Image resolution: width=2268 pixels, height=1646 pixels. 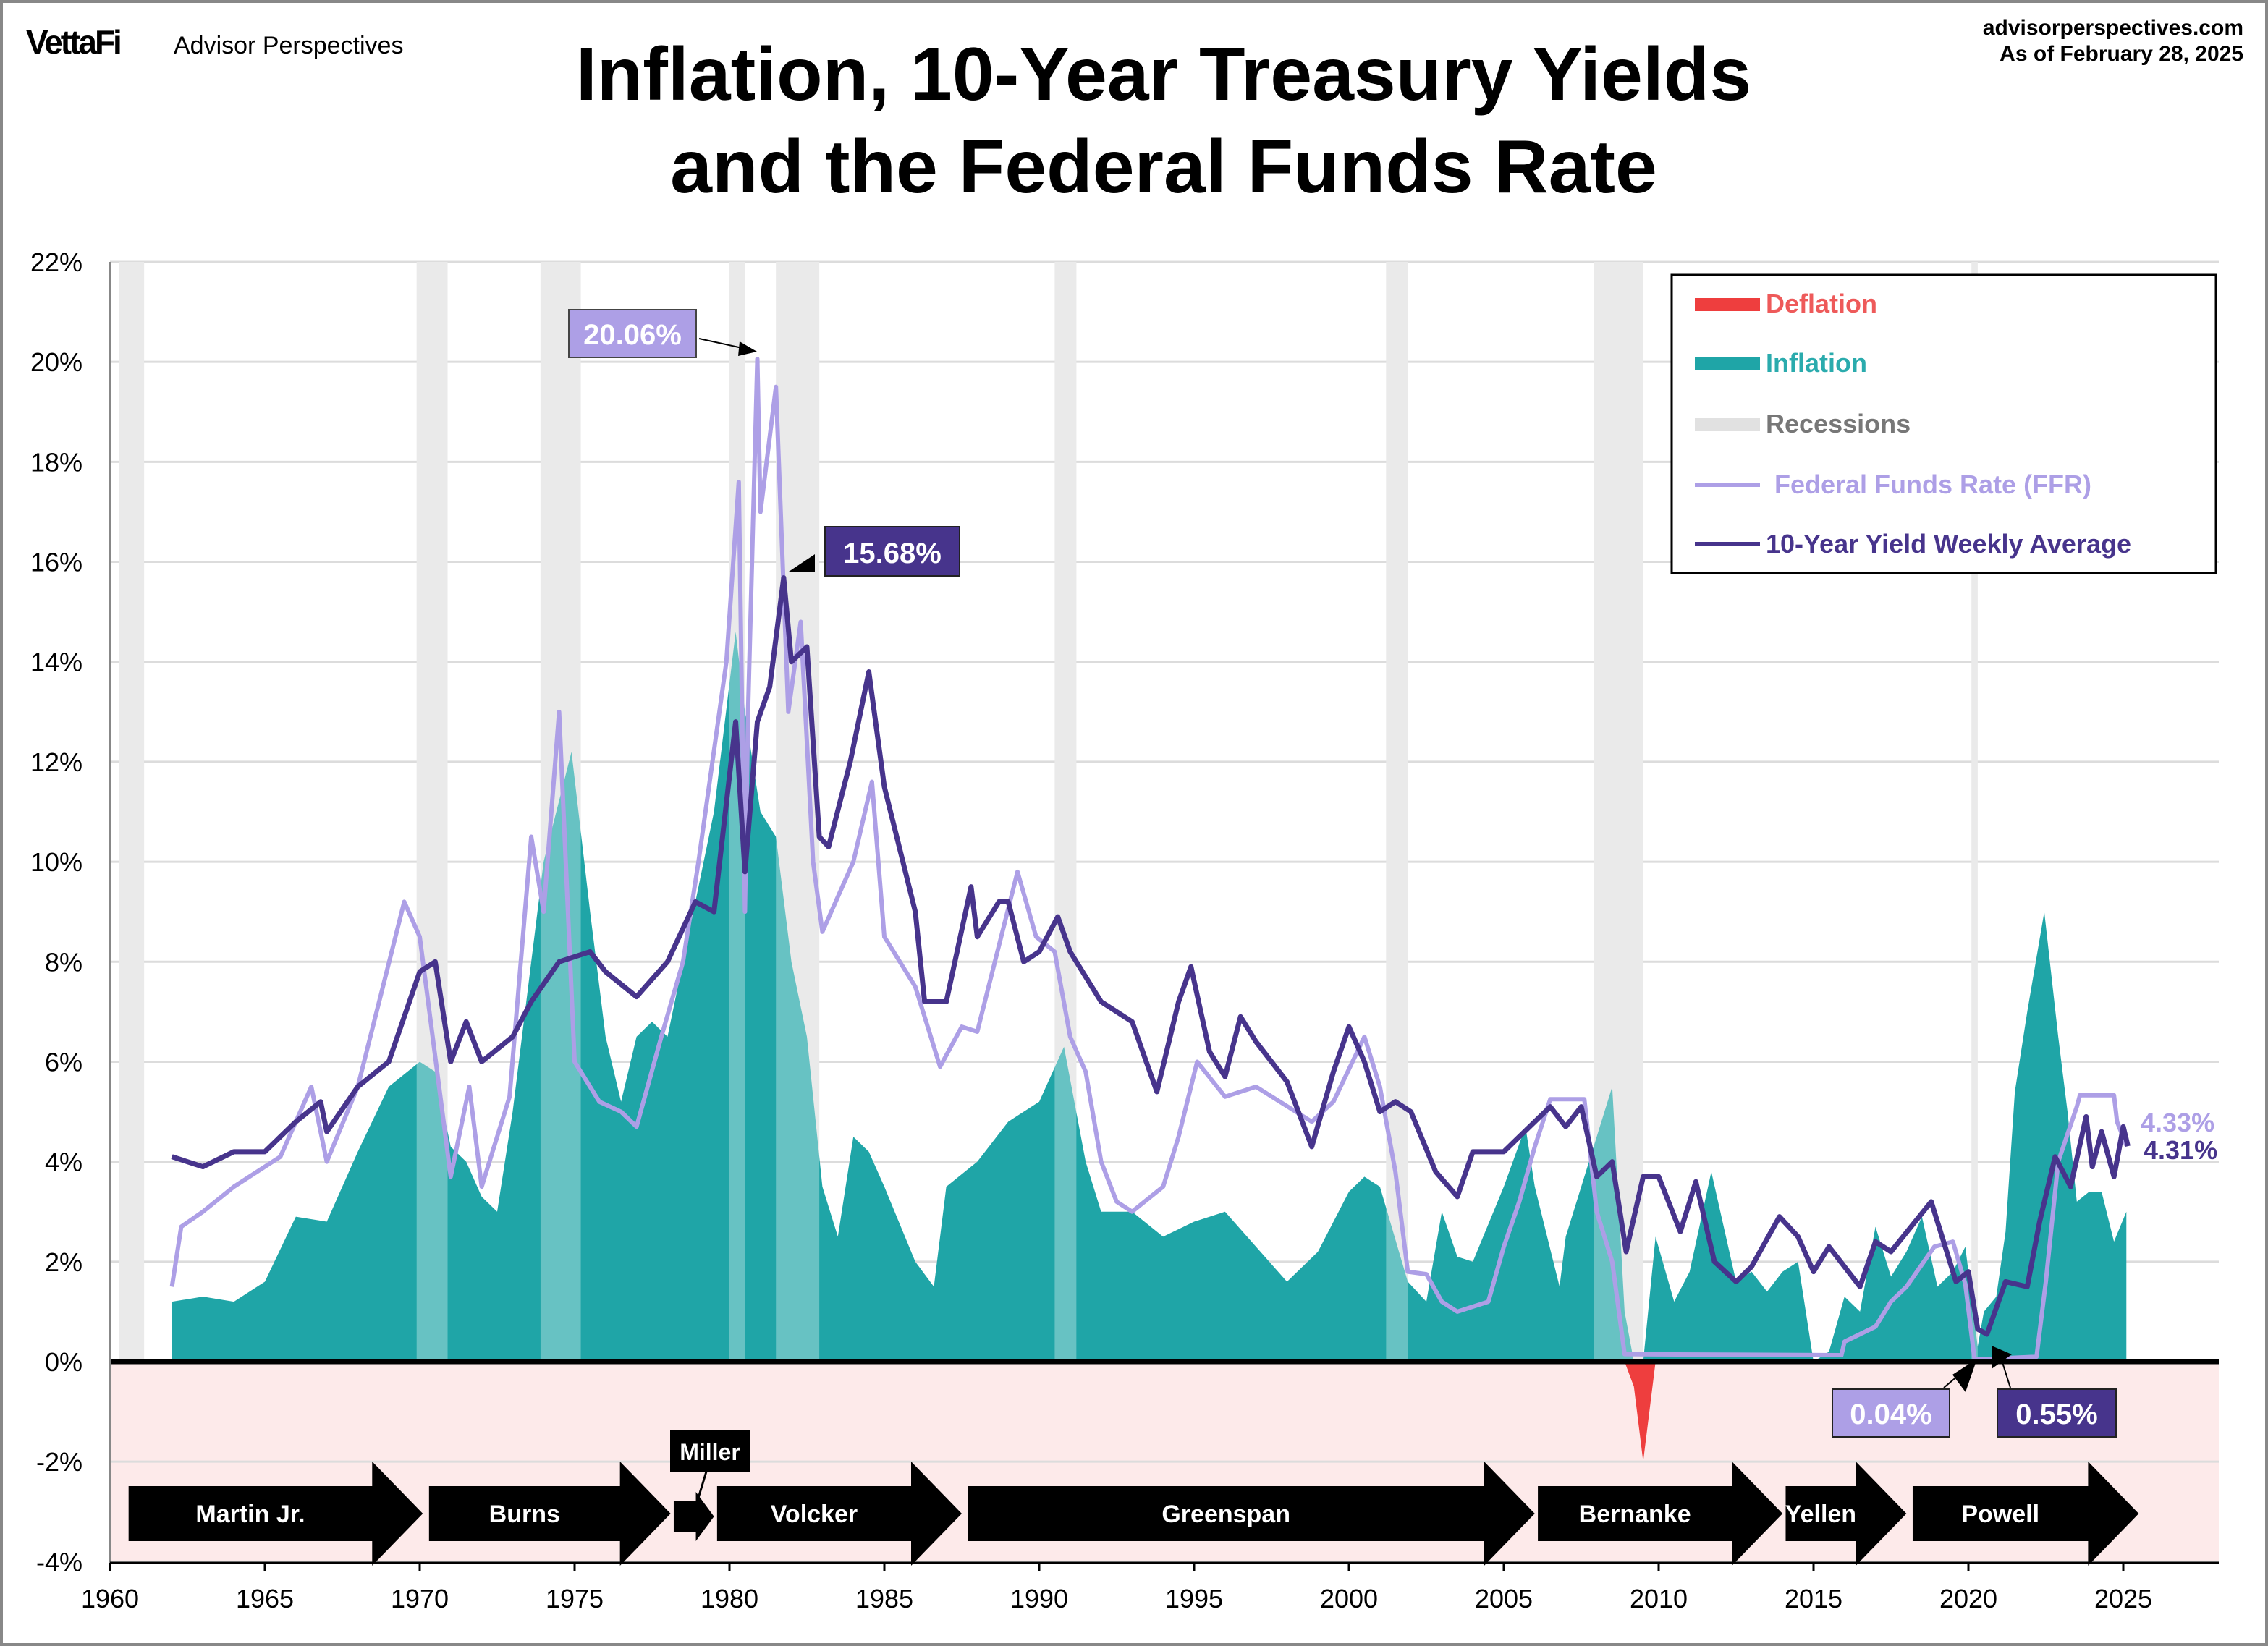 What do you see at coordinates (575, 1599) in the screenshot?
I see `x-tick-label: 1975` at bounding box center [575, 1599].